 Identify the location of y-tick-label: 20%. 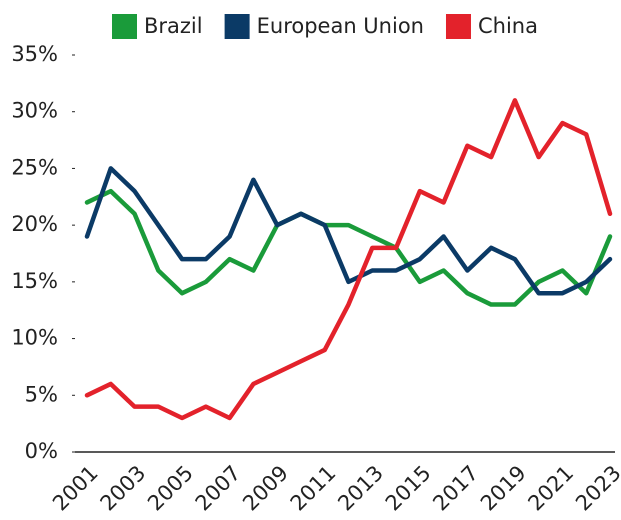
(34, 224).